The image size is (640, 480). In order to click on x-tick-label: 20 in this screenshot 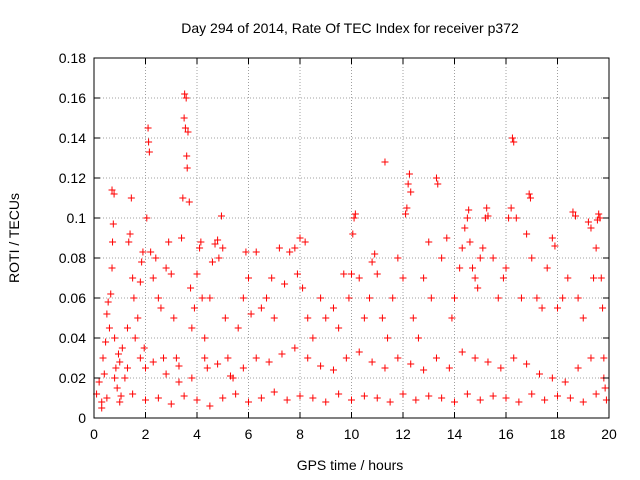, I will do `click(609, 434)`.